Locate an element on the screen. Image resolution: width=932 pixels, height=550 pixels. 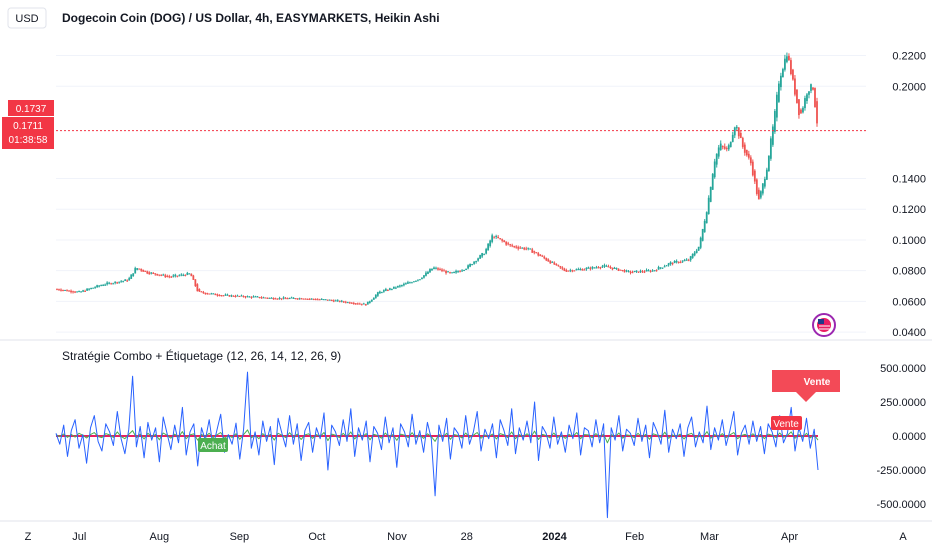
last-price-text: 0.1711 is located at coordinates (28, 126).